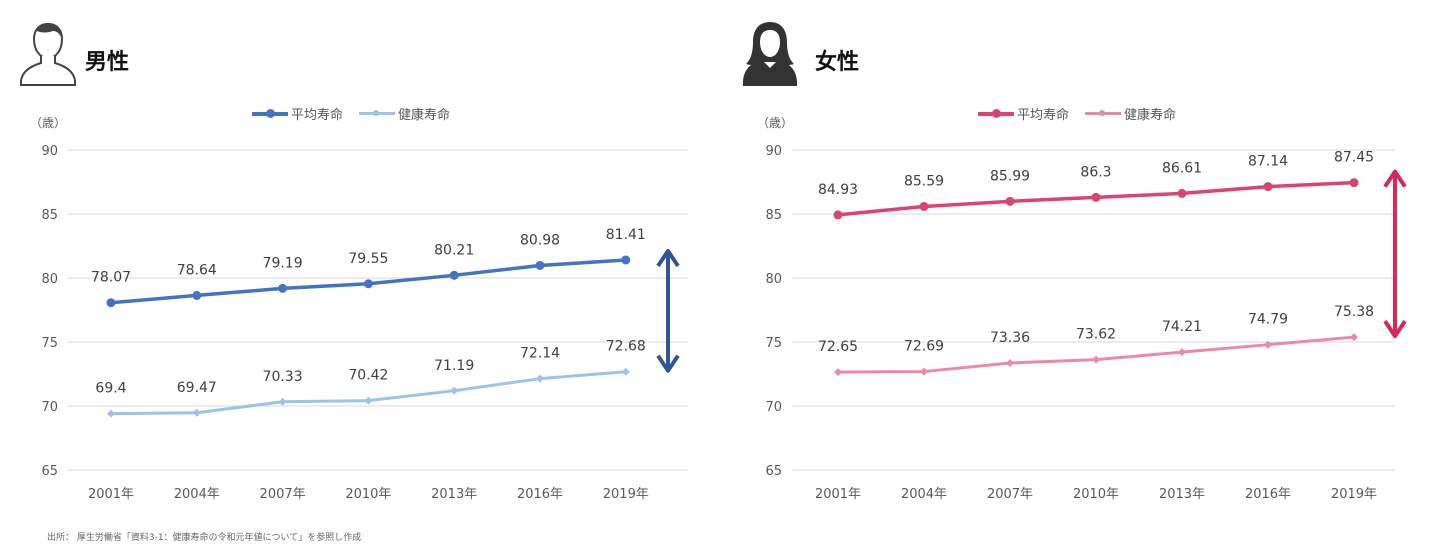 Image resolution: width=1440 pixels, height=551 pixels. Describe the element at coordinates (1096, 335) in the screenshot. I see `data-label: 73.62` at that location.